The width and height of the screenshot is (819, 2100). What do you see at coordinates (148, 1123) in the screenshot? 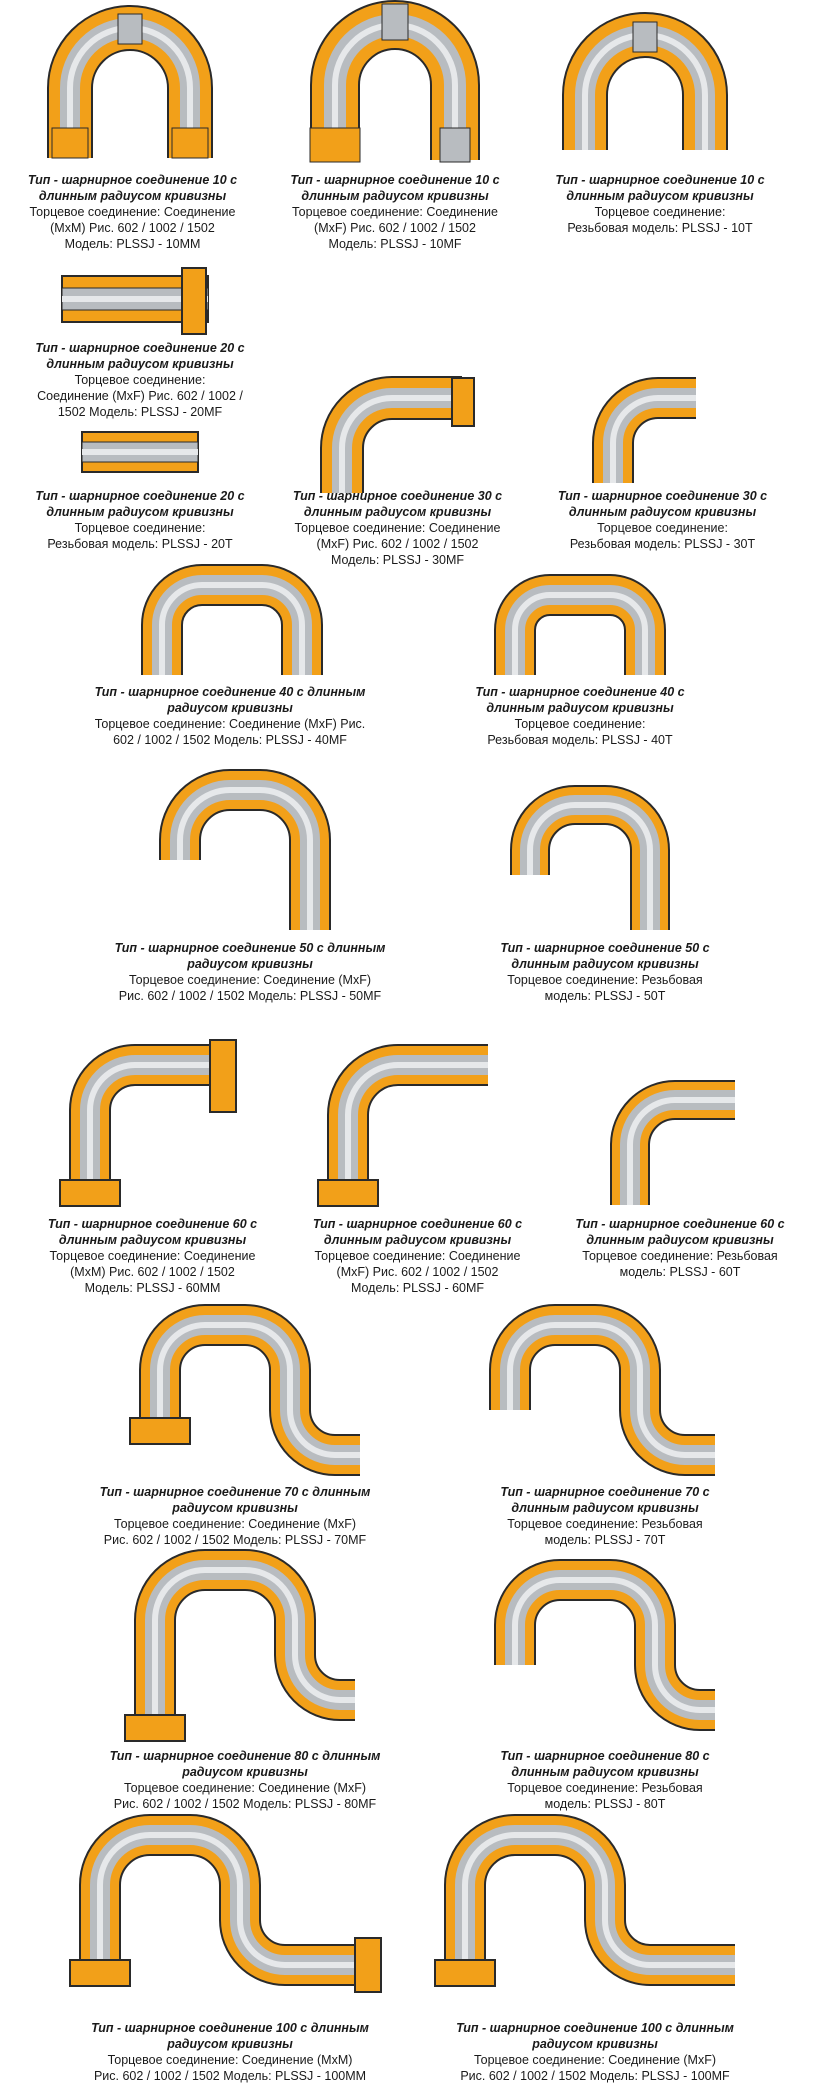
I see `swivel-joint-style-60-mm-drawing` at bounding box center [148, 1123].